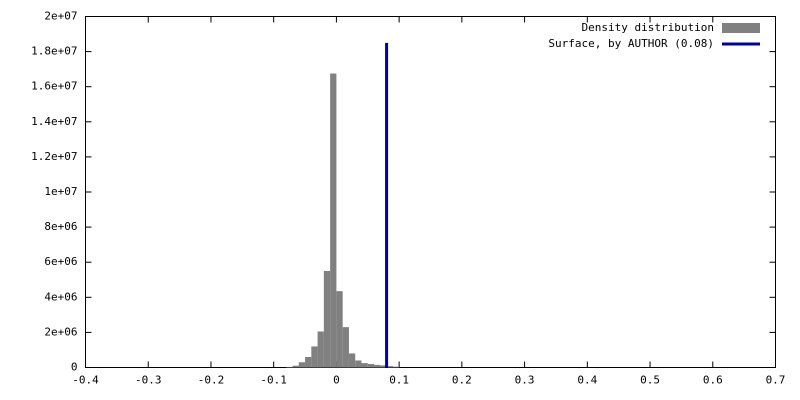 Image resolution: width=800 pixels, height=400 pixels. What do you see at coordinates (525, 380) in the screenshot?
I see `x-tick-label: 0.3` at bounding box center [525, 380].